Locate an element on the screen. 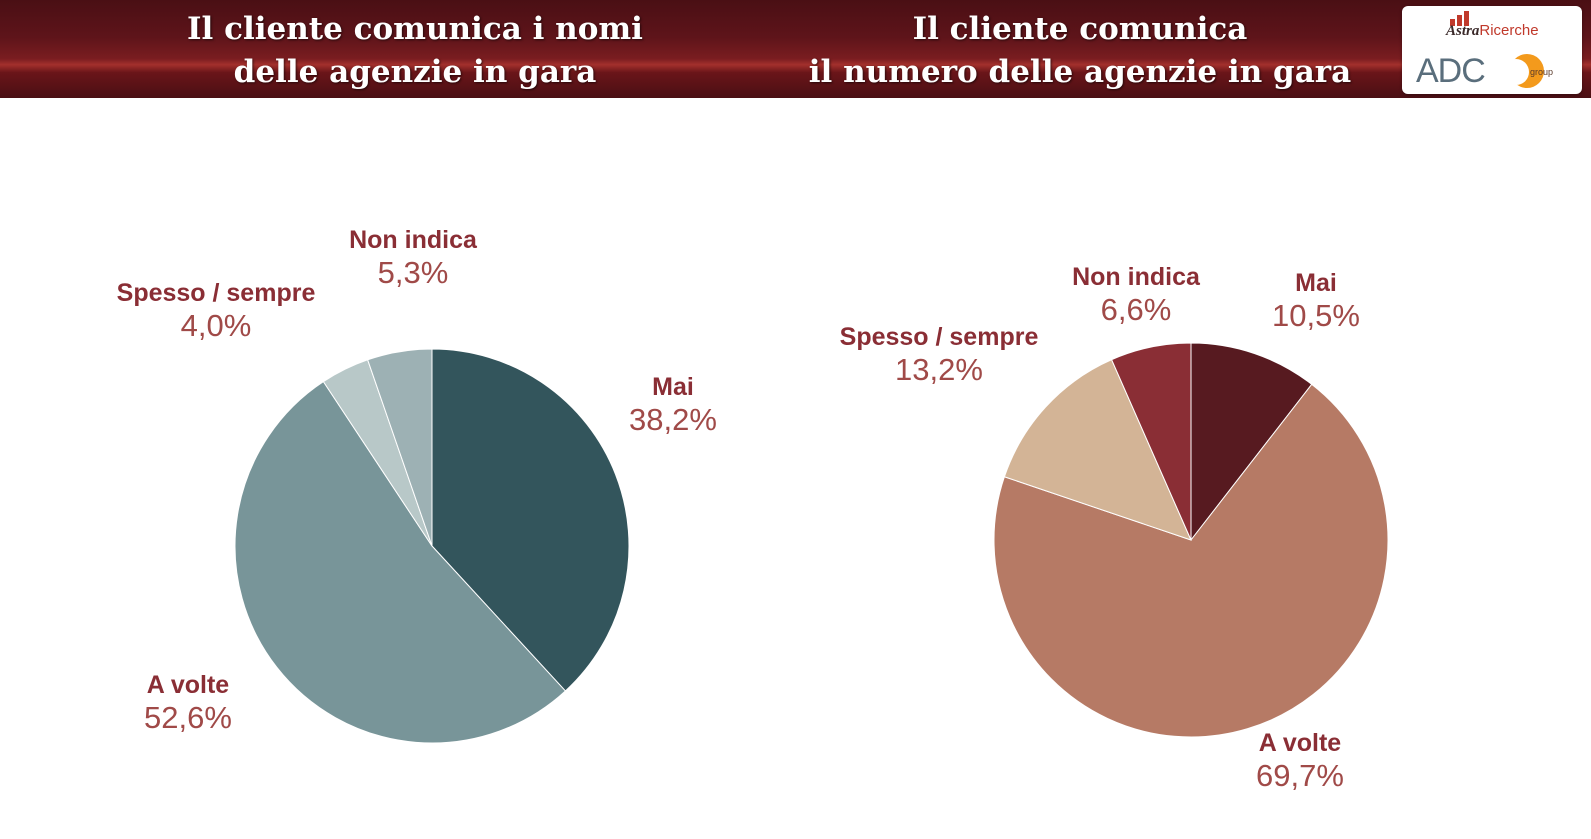 This screenshot has width=1591, height=839. label-value: 52,6% is located at coordinates (188, 717).